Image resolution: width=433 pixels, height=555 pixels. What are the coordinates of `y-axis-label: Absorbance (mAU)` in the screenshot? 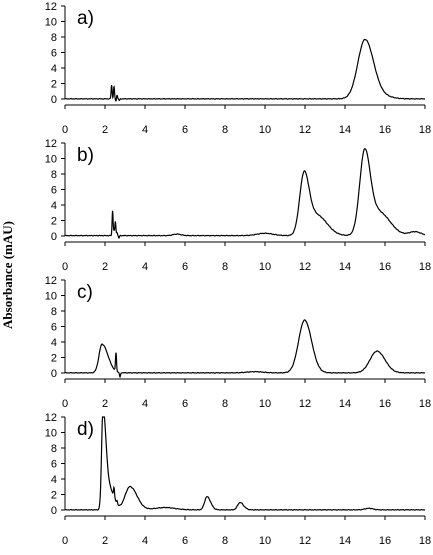 It's located at (7, 275).